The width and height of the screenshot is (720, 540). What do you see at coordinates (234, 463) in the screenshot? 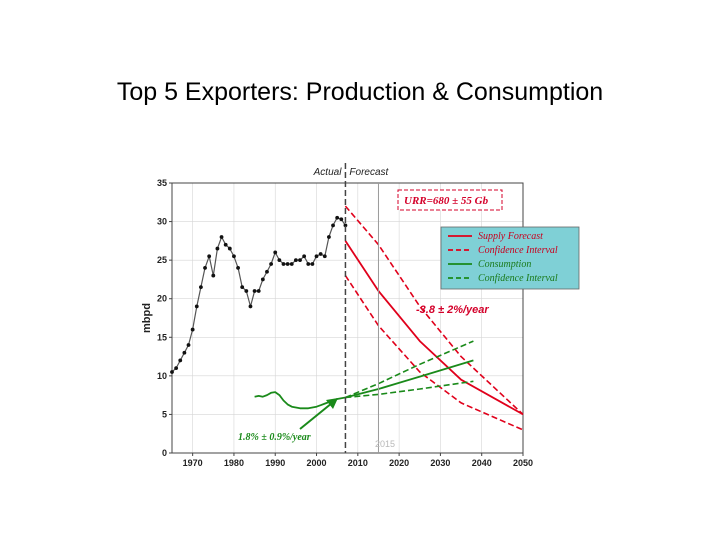
I see `x-tick-label: 1980` at bounding box center [234, 463].